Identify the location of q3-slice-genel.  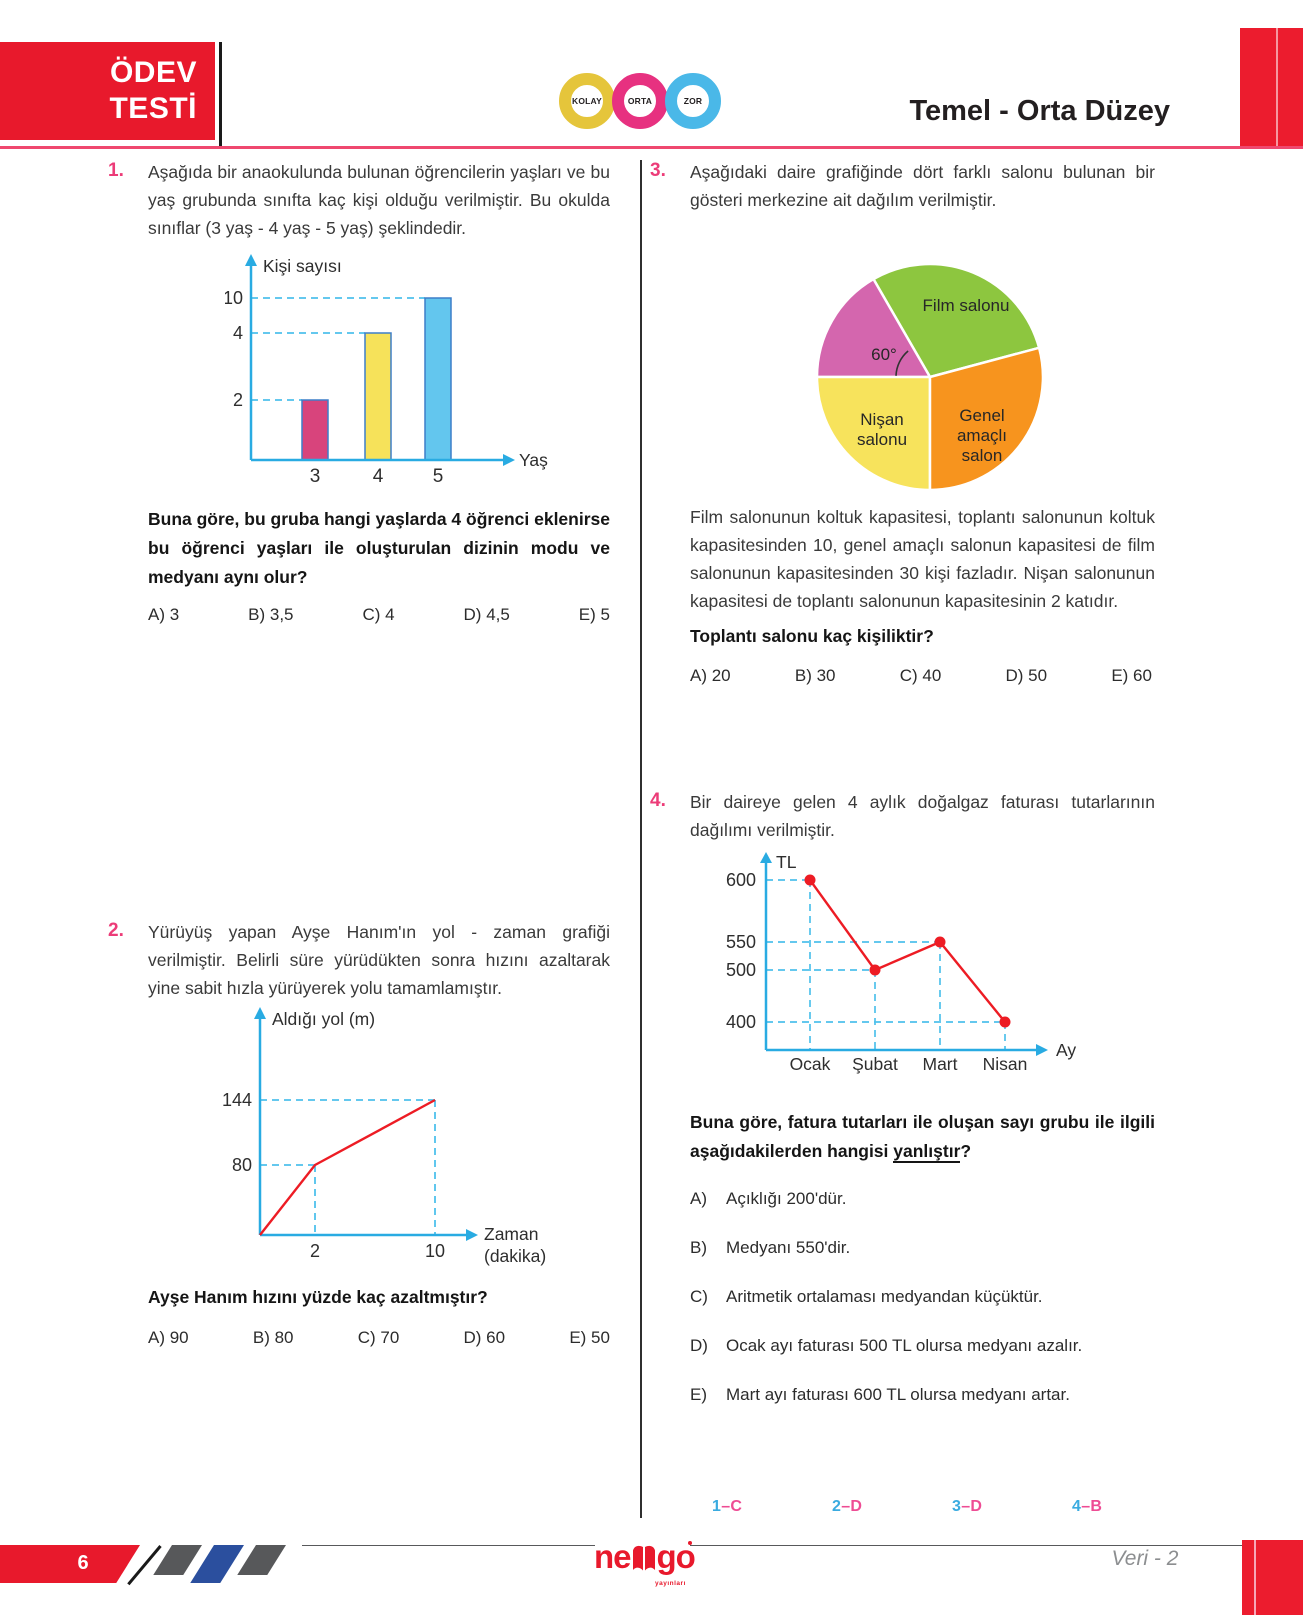
(986, 419).